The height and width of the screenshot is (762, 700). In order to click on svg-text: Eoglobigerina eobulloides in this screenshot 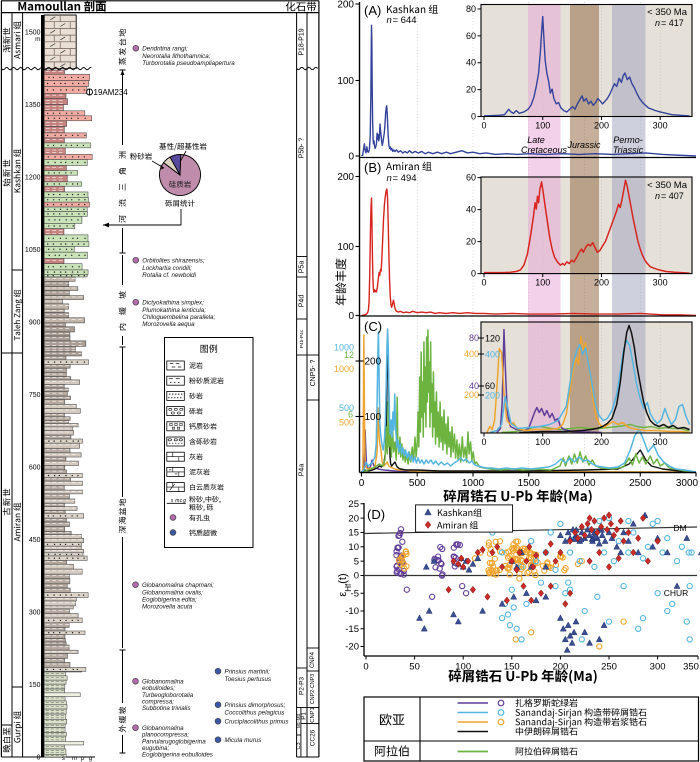, I will do `click(177, 755)`.